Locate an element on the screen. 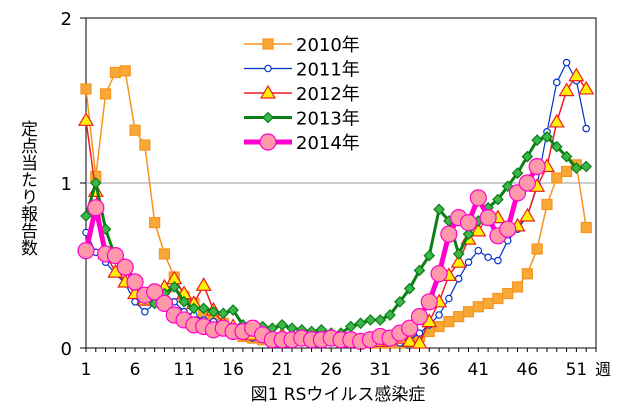 This screenshot has width=622, height=405. x-tick-label: 46 is located at coordinates (528, 370).